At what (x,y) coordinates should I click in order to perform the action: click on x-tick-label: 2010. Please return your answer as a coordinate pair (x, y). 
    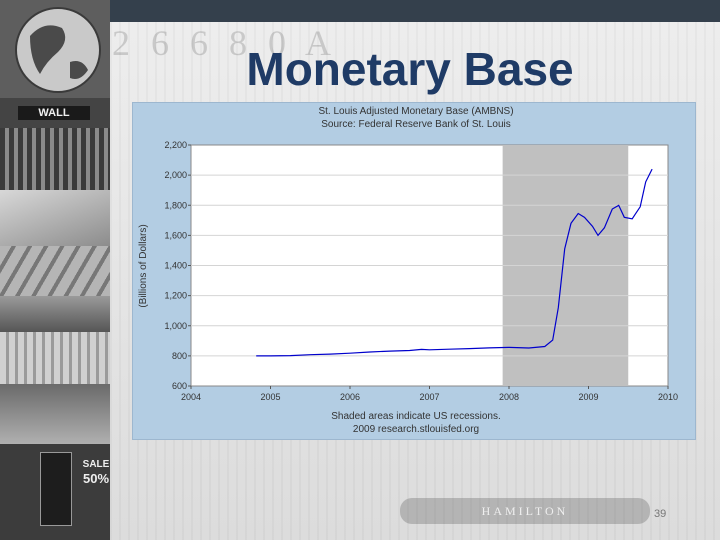
    Looking at the image, I should click on (668, 397).